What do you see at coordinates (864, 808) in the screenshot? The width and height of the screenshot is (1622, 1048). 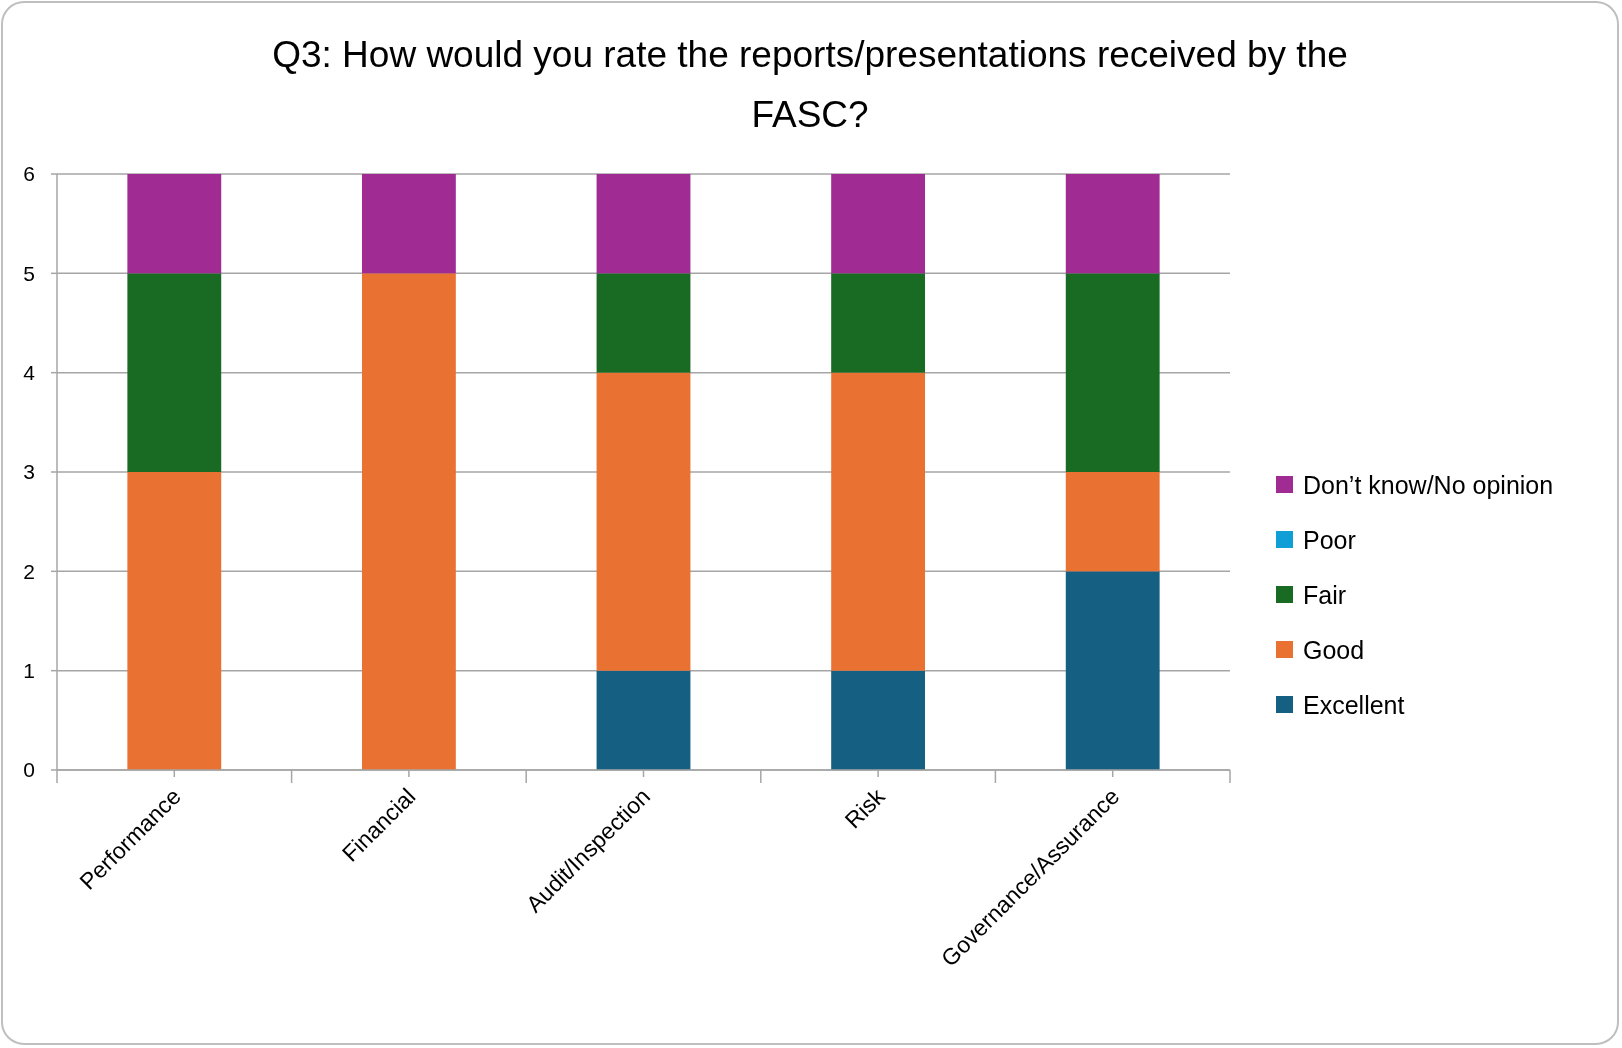 I see `x-tick-label: Risk` at bounding box center [864, 808].